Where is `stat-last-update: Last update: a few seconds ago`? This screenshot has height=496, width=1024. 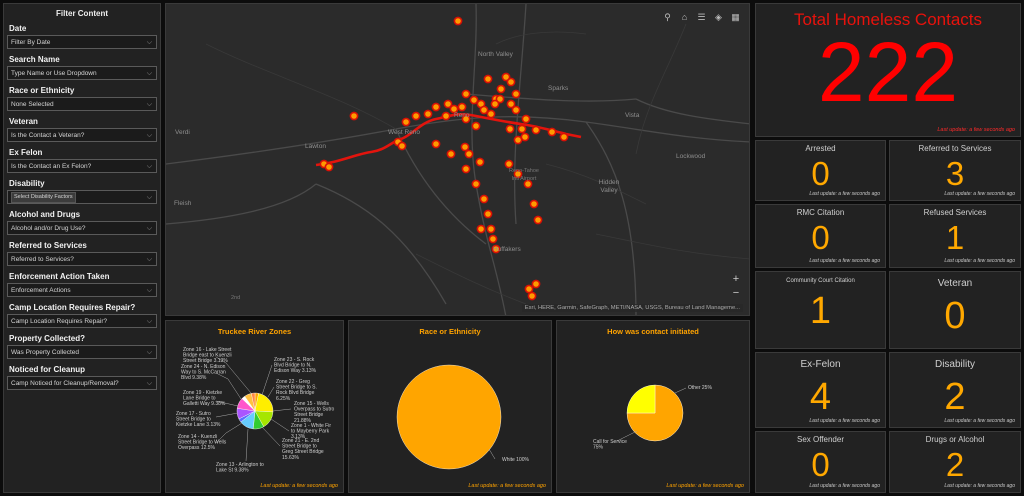 stat-last-update: Last update: a few seconds ago is located at coordinates (844, 486).